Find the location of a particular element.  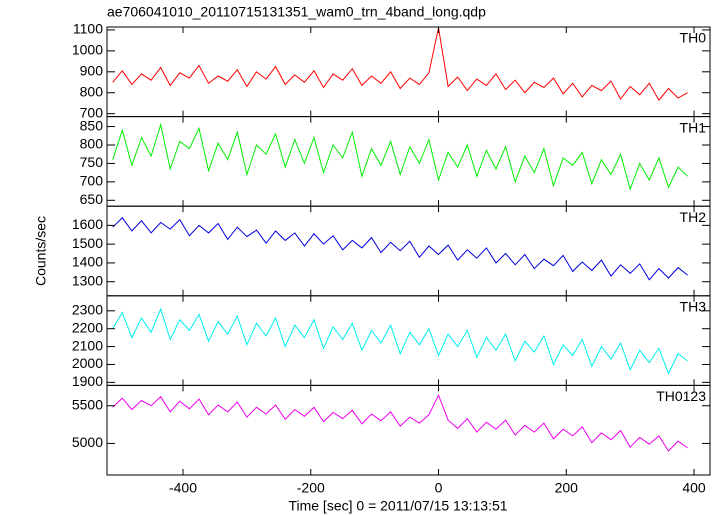

series-label: TH0 is located at coordinates (693, 38).